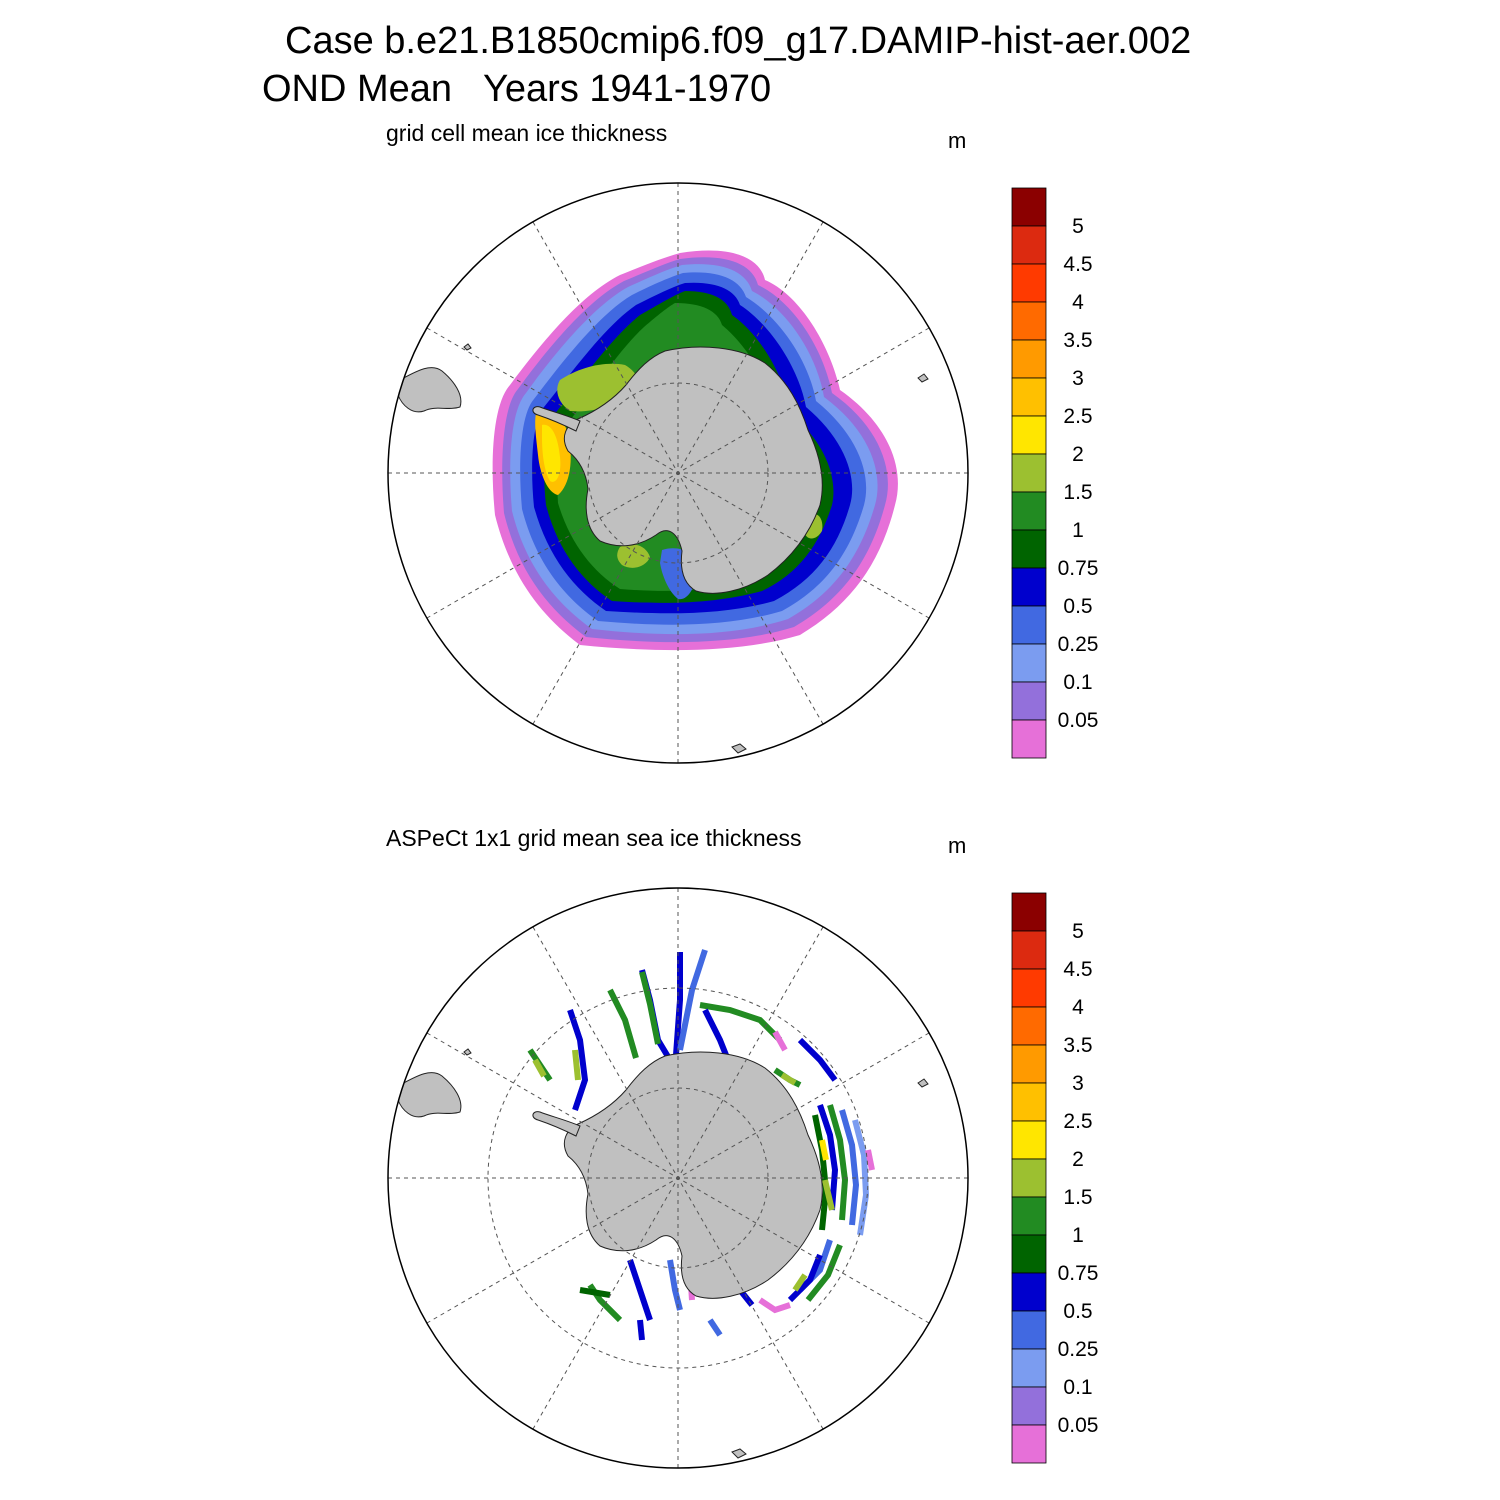 The image size is (1500, 1500). I want to click on colorbar-model: 5 4.5 4 3.5 3 2.5 2 1.5 1 0.75 0.5 0.25 0.1 0.05, so click(1055, 473).